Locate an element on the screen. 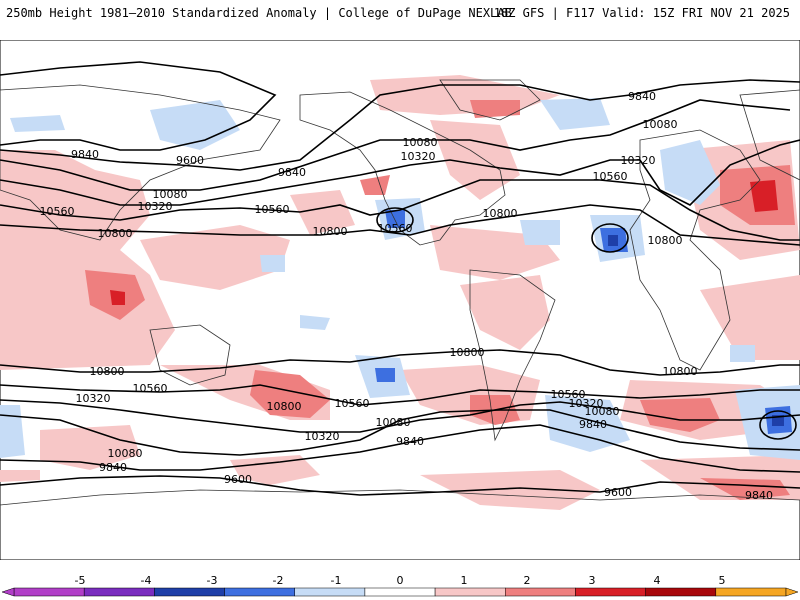  contour-10320-nh is located at coordinates (400, 172).